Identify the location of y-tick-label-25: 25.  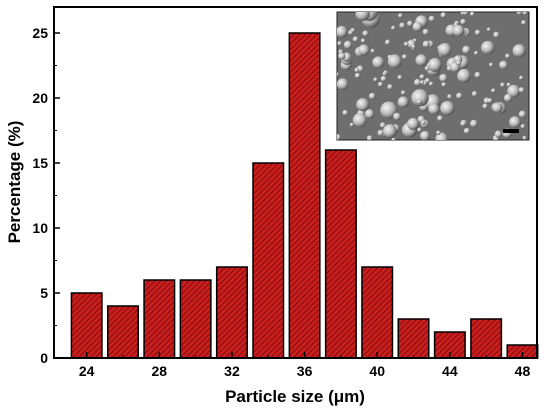
(40, 33).